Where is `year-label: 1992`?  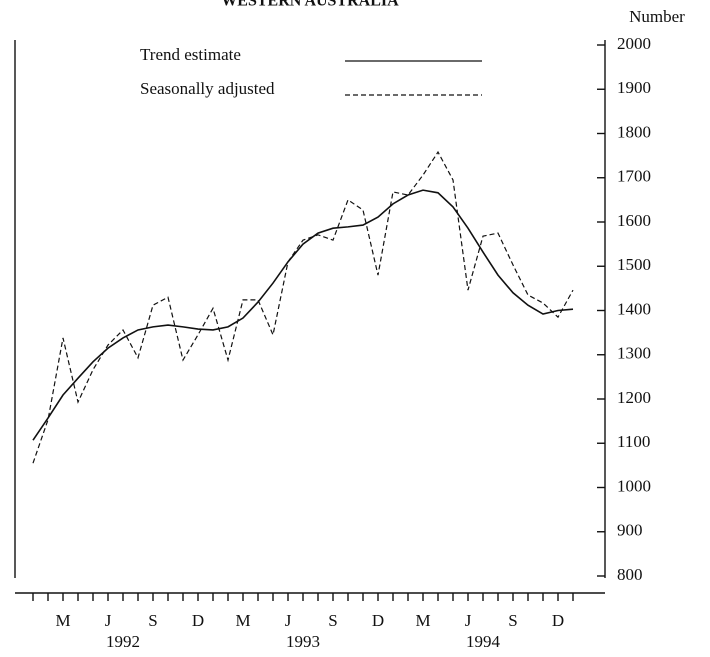
year-label: 1992 is located at coordinates (123, 641).